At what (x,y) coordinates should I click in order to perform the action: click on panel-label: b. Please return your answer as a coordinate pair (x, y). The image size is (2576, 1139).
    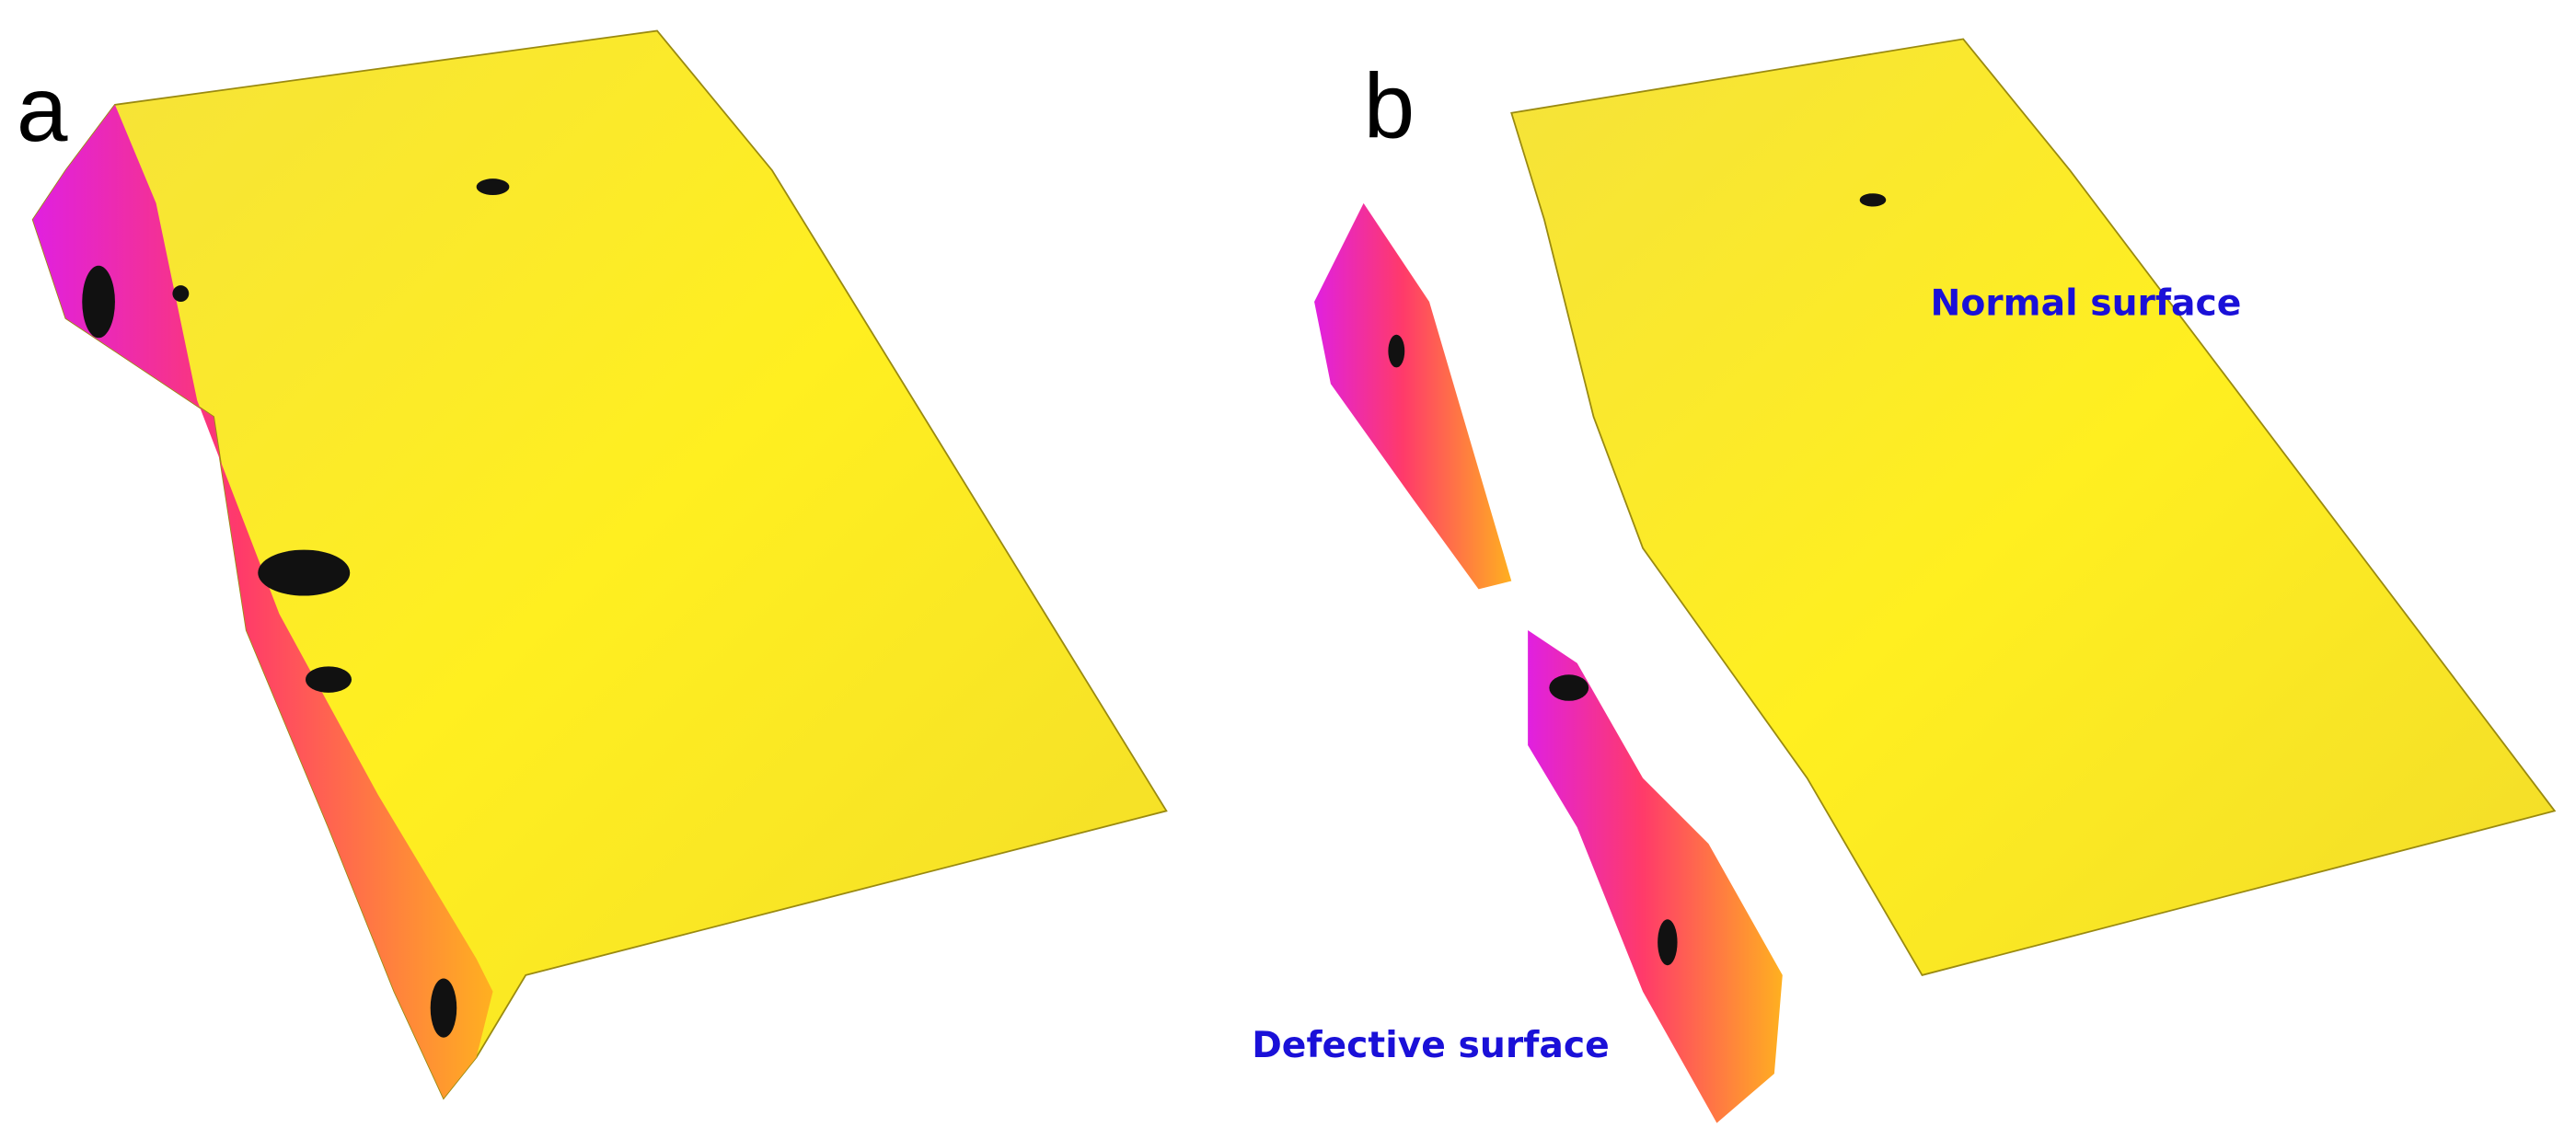
    Looking at the image, I should click on (1389, 107).